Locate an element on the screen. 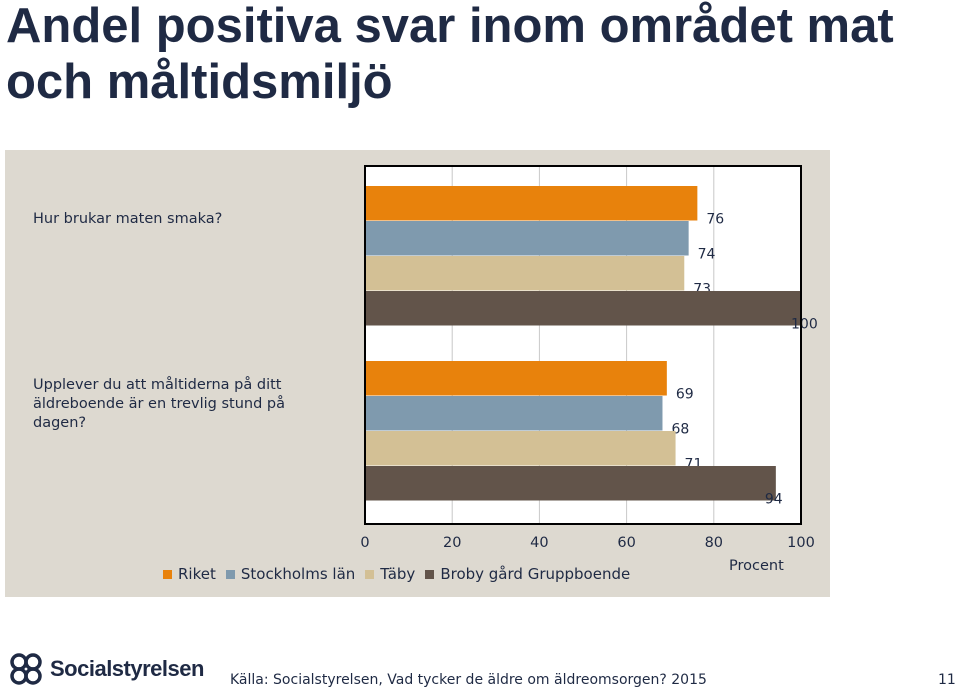  logo: Socialstyrelsen is located at coordinates (106, 669).